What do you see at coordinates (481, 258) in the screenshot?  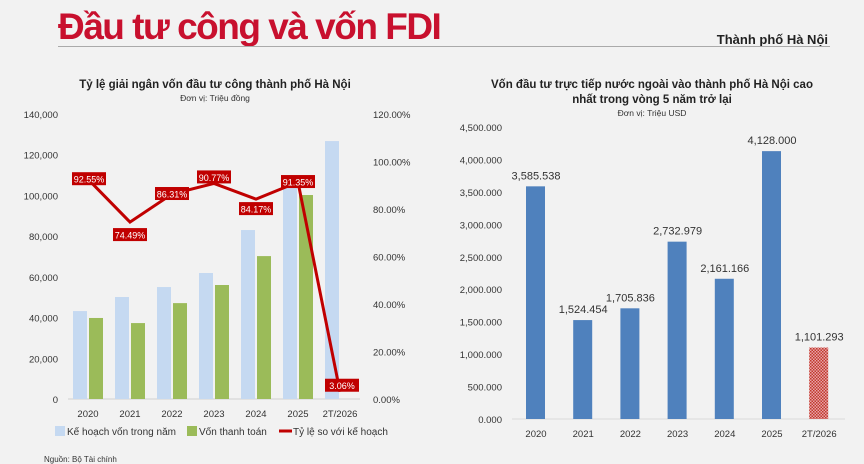 I see `fdi-y-tick: 2,500.000` at bounding box center [481, 258].